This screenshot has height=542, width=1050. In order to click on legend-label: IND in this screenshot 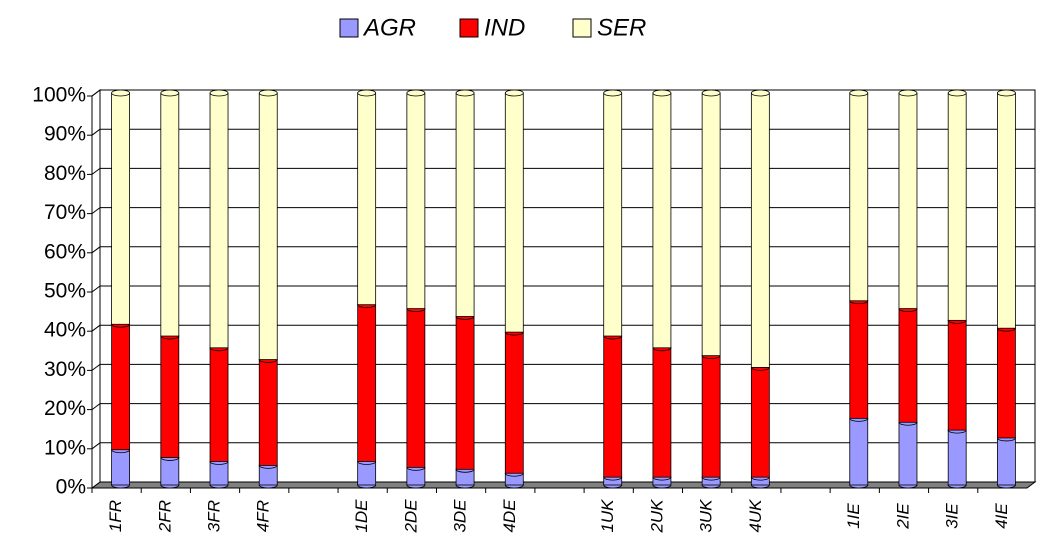, I will do `click(504, 27)`.